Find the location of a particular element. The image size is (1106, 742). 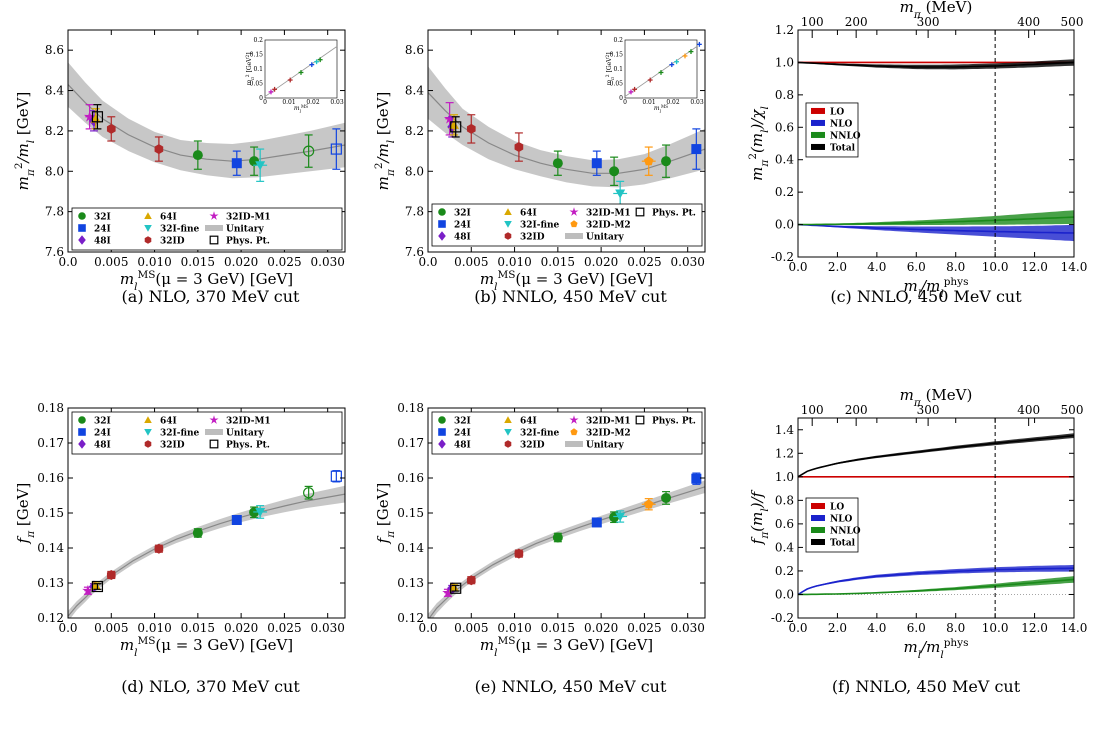

y-tick-label: -0.2 is located at coordinates (782, 618).